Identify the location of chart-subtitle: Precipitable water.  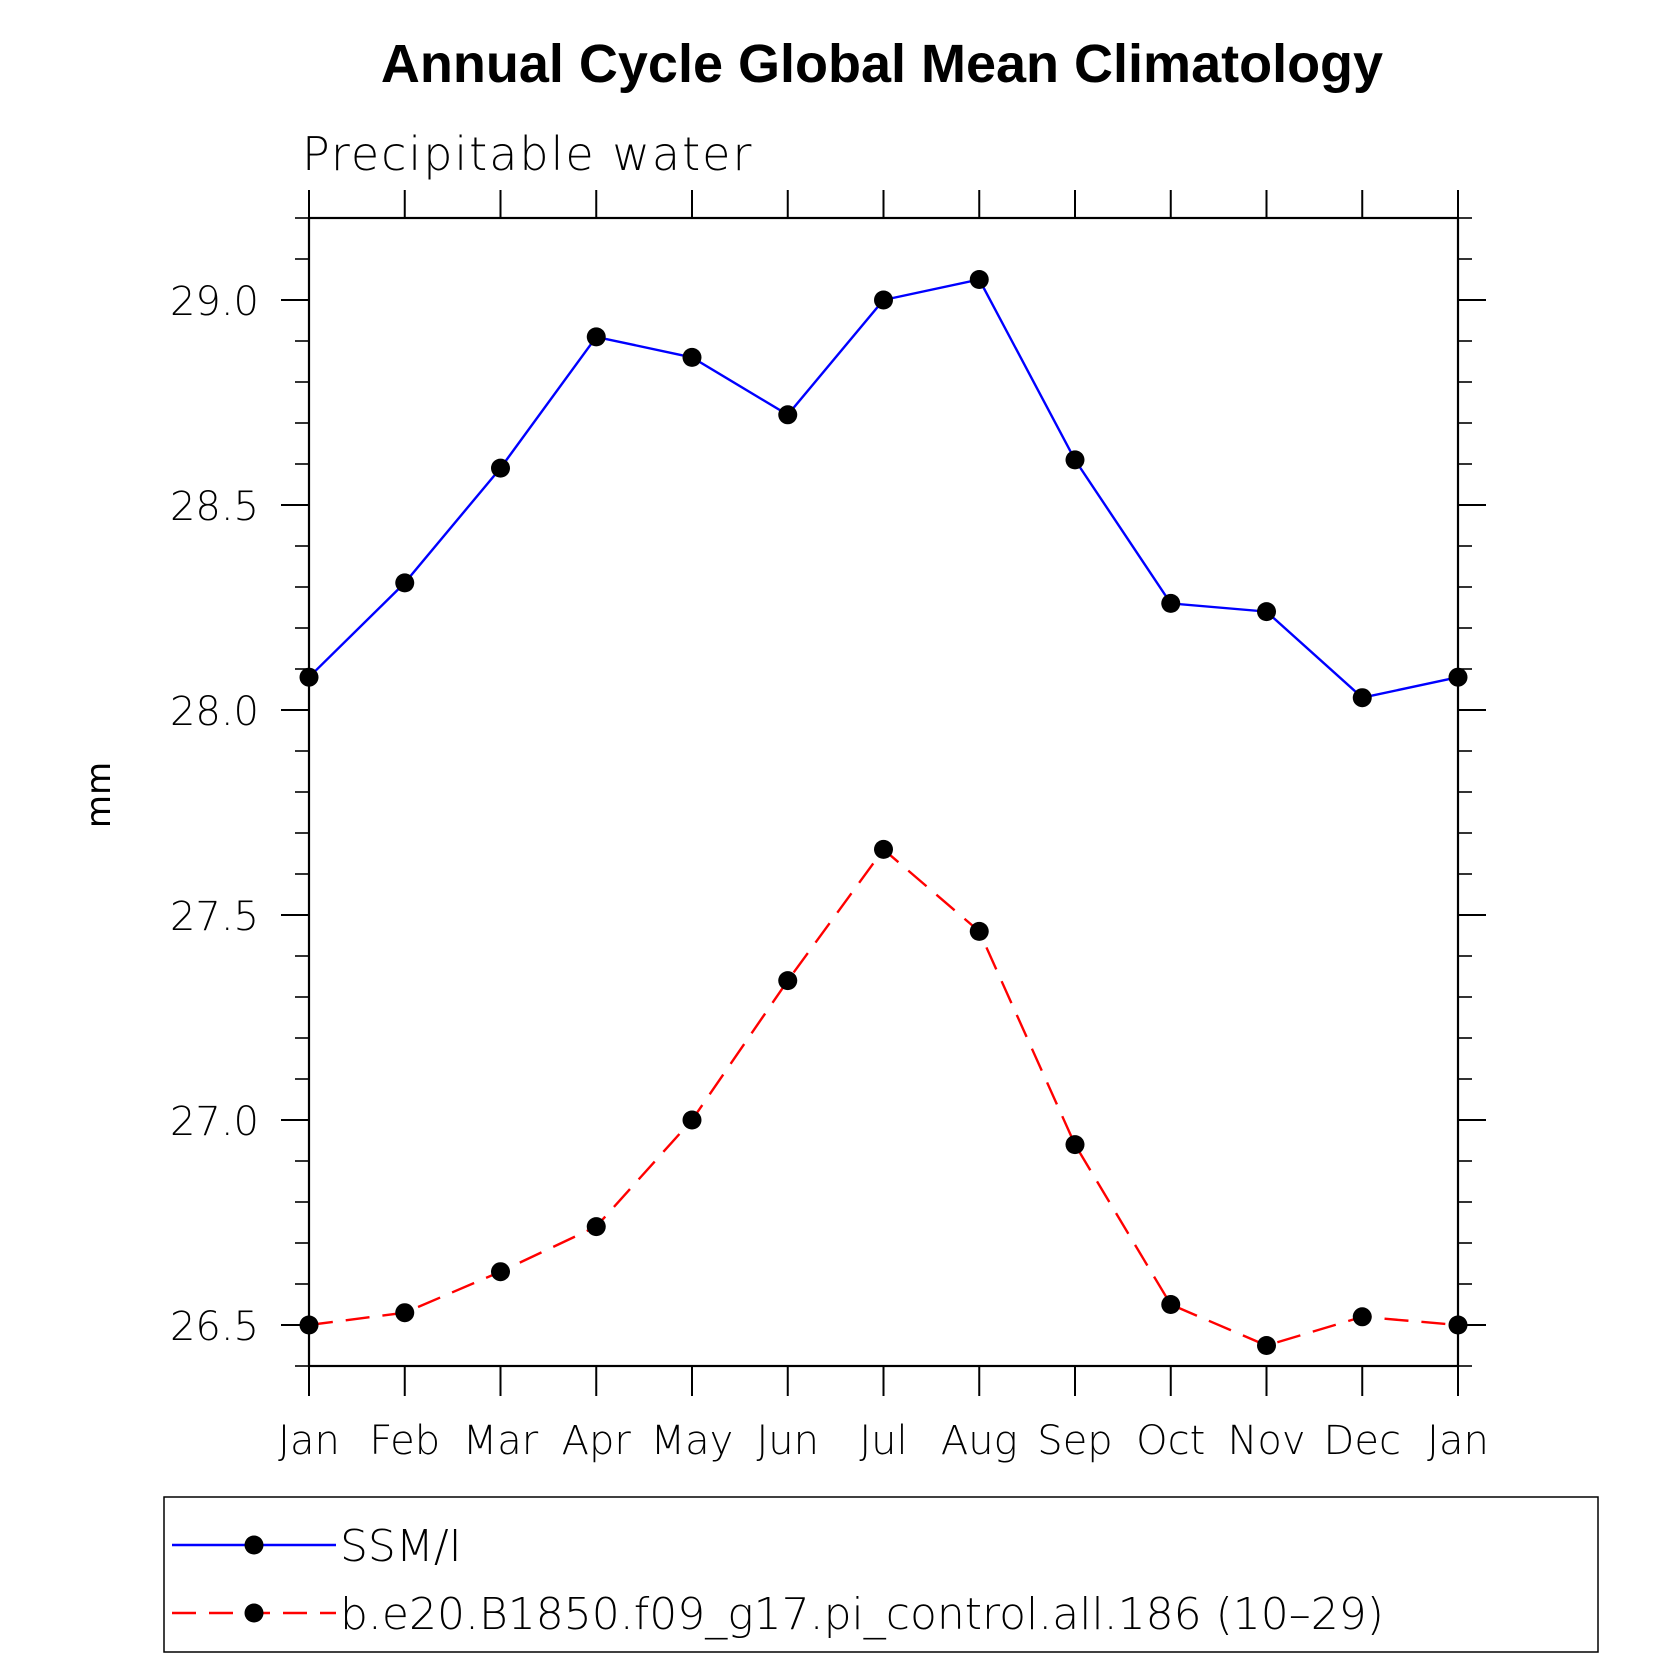
(527, 154).